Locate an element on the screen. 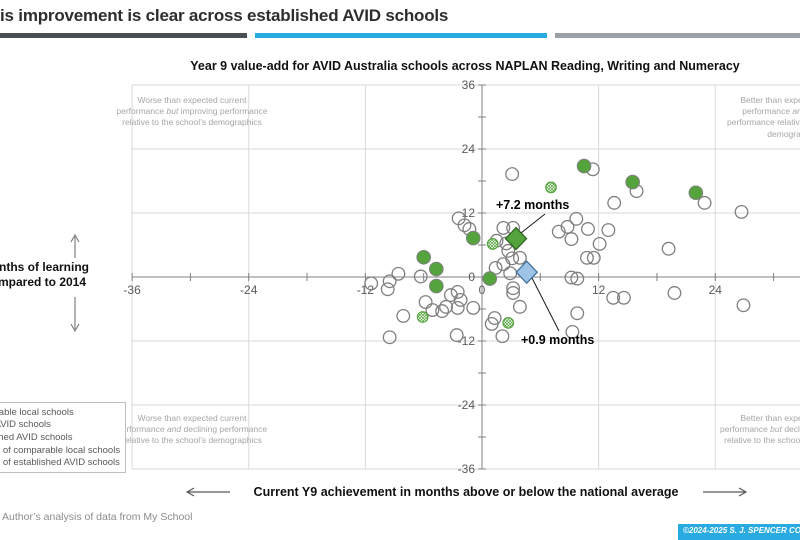 The image size is (800, 540). legend-item-newer-avid: Newer AVID schools is located at coordinates (25, 425).